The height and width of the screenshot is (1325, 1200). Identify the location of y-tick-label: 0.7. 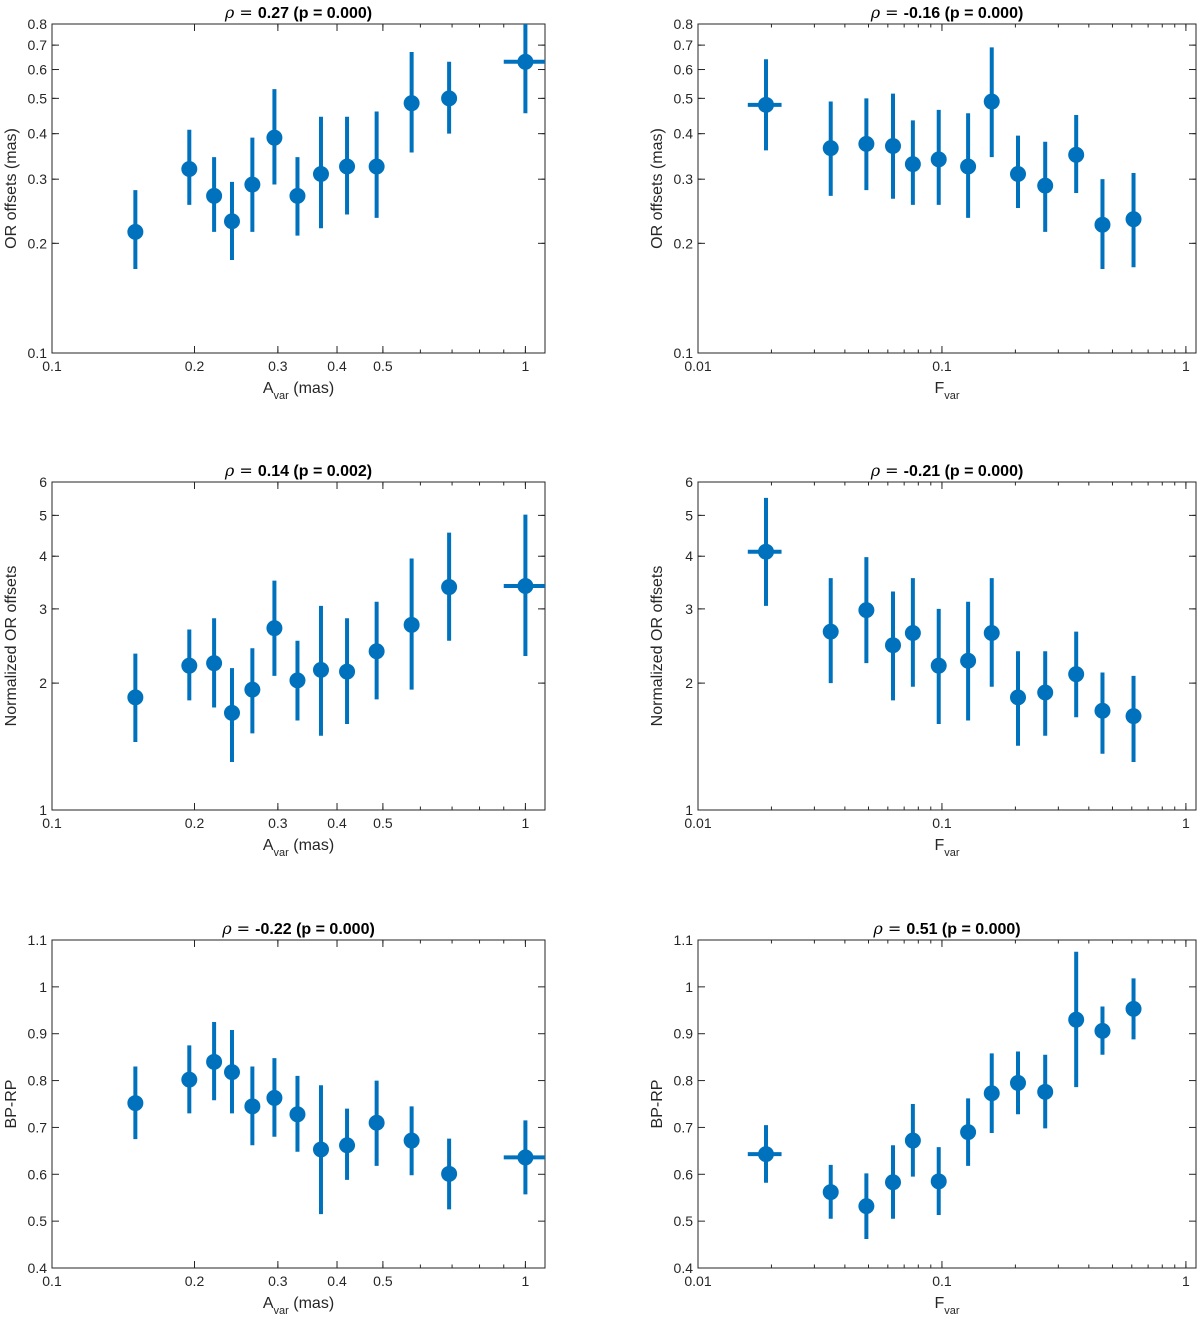
(684, 45).